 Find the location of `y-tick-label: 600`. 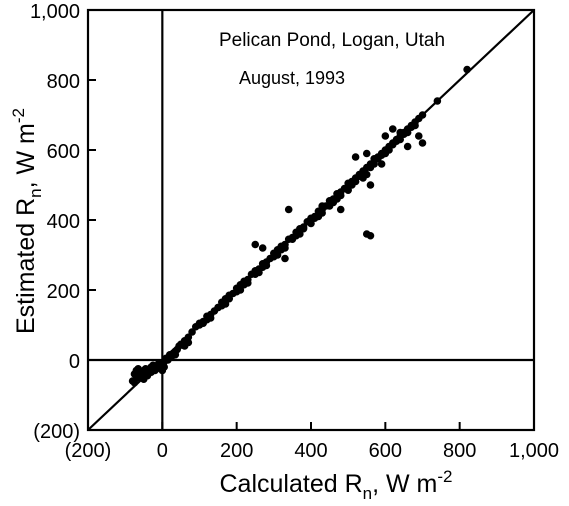

y-tick-label: 600 is located at coordinates (63, 152).